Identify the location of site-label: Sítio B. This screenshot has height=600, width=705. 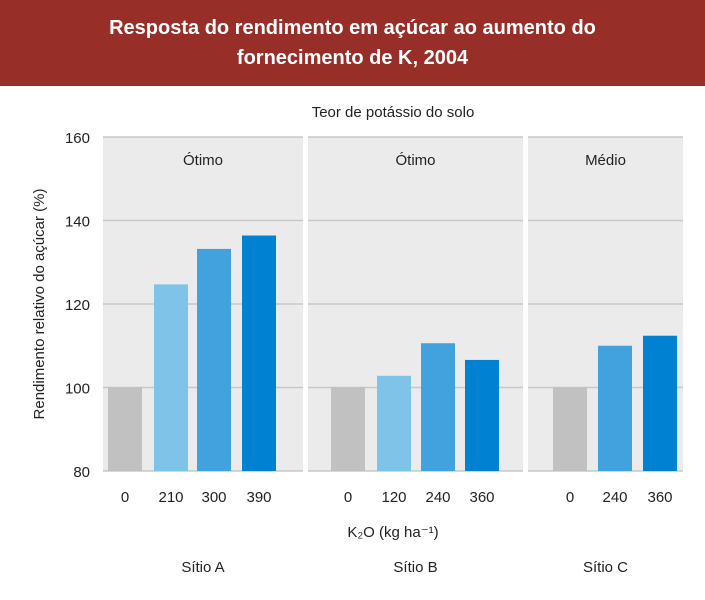
(415, 567).